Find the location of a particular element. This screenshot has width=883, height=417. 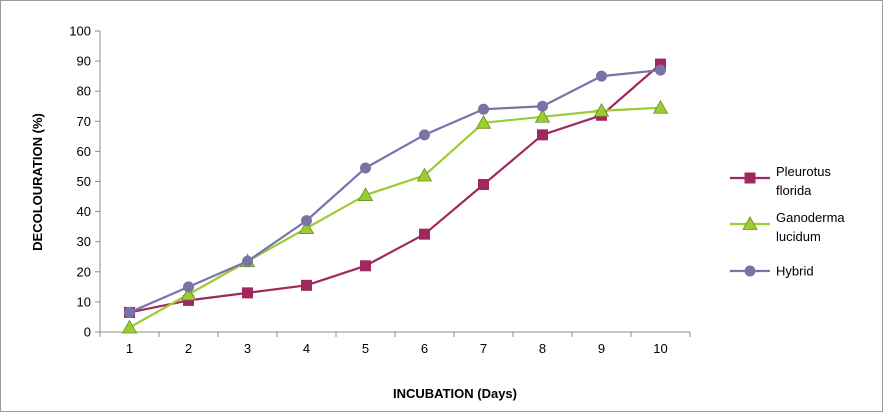

x-axis: 1 2 3 4 5 6 7 8 9 10 is located at coordinates (395, 343).